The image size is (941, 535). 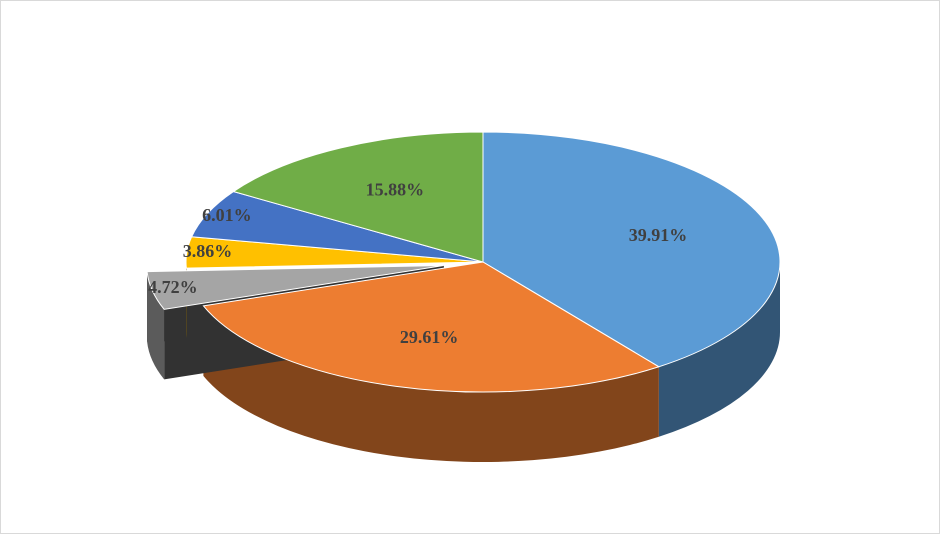 What do you see at coordinates (227, 215) in the screenshot?
I see `data-label: 6.01%` at bounding box center [227, 215].